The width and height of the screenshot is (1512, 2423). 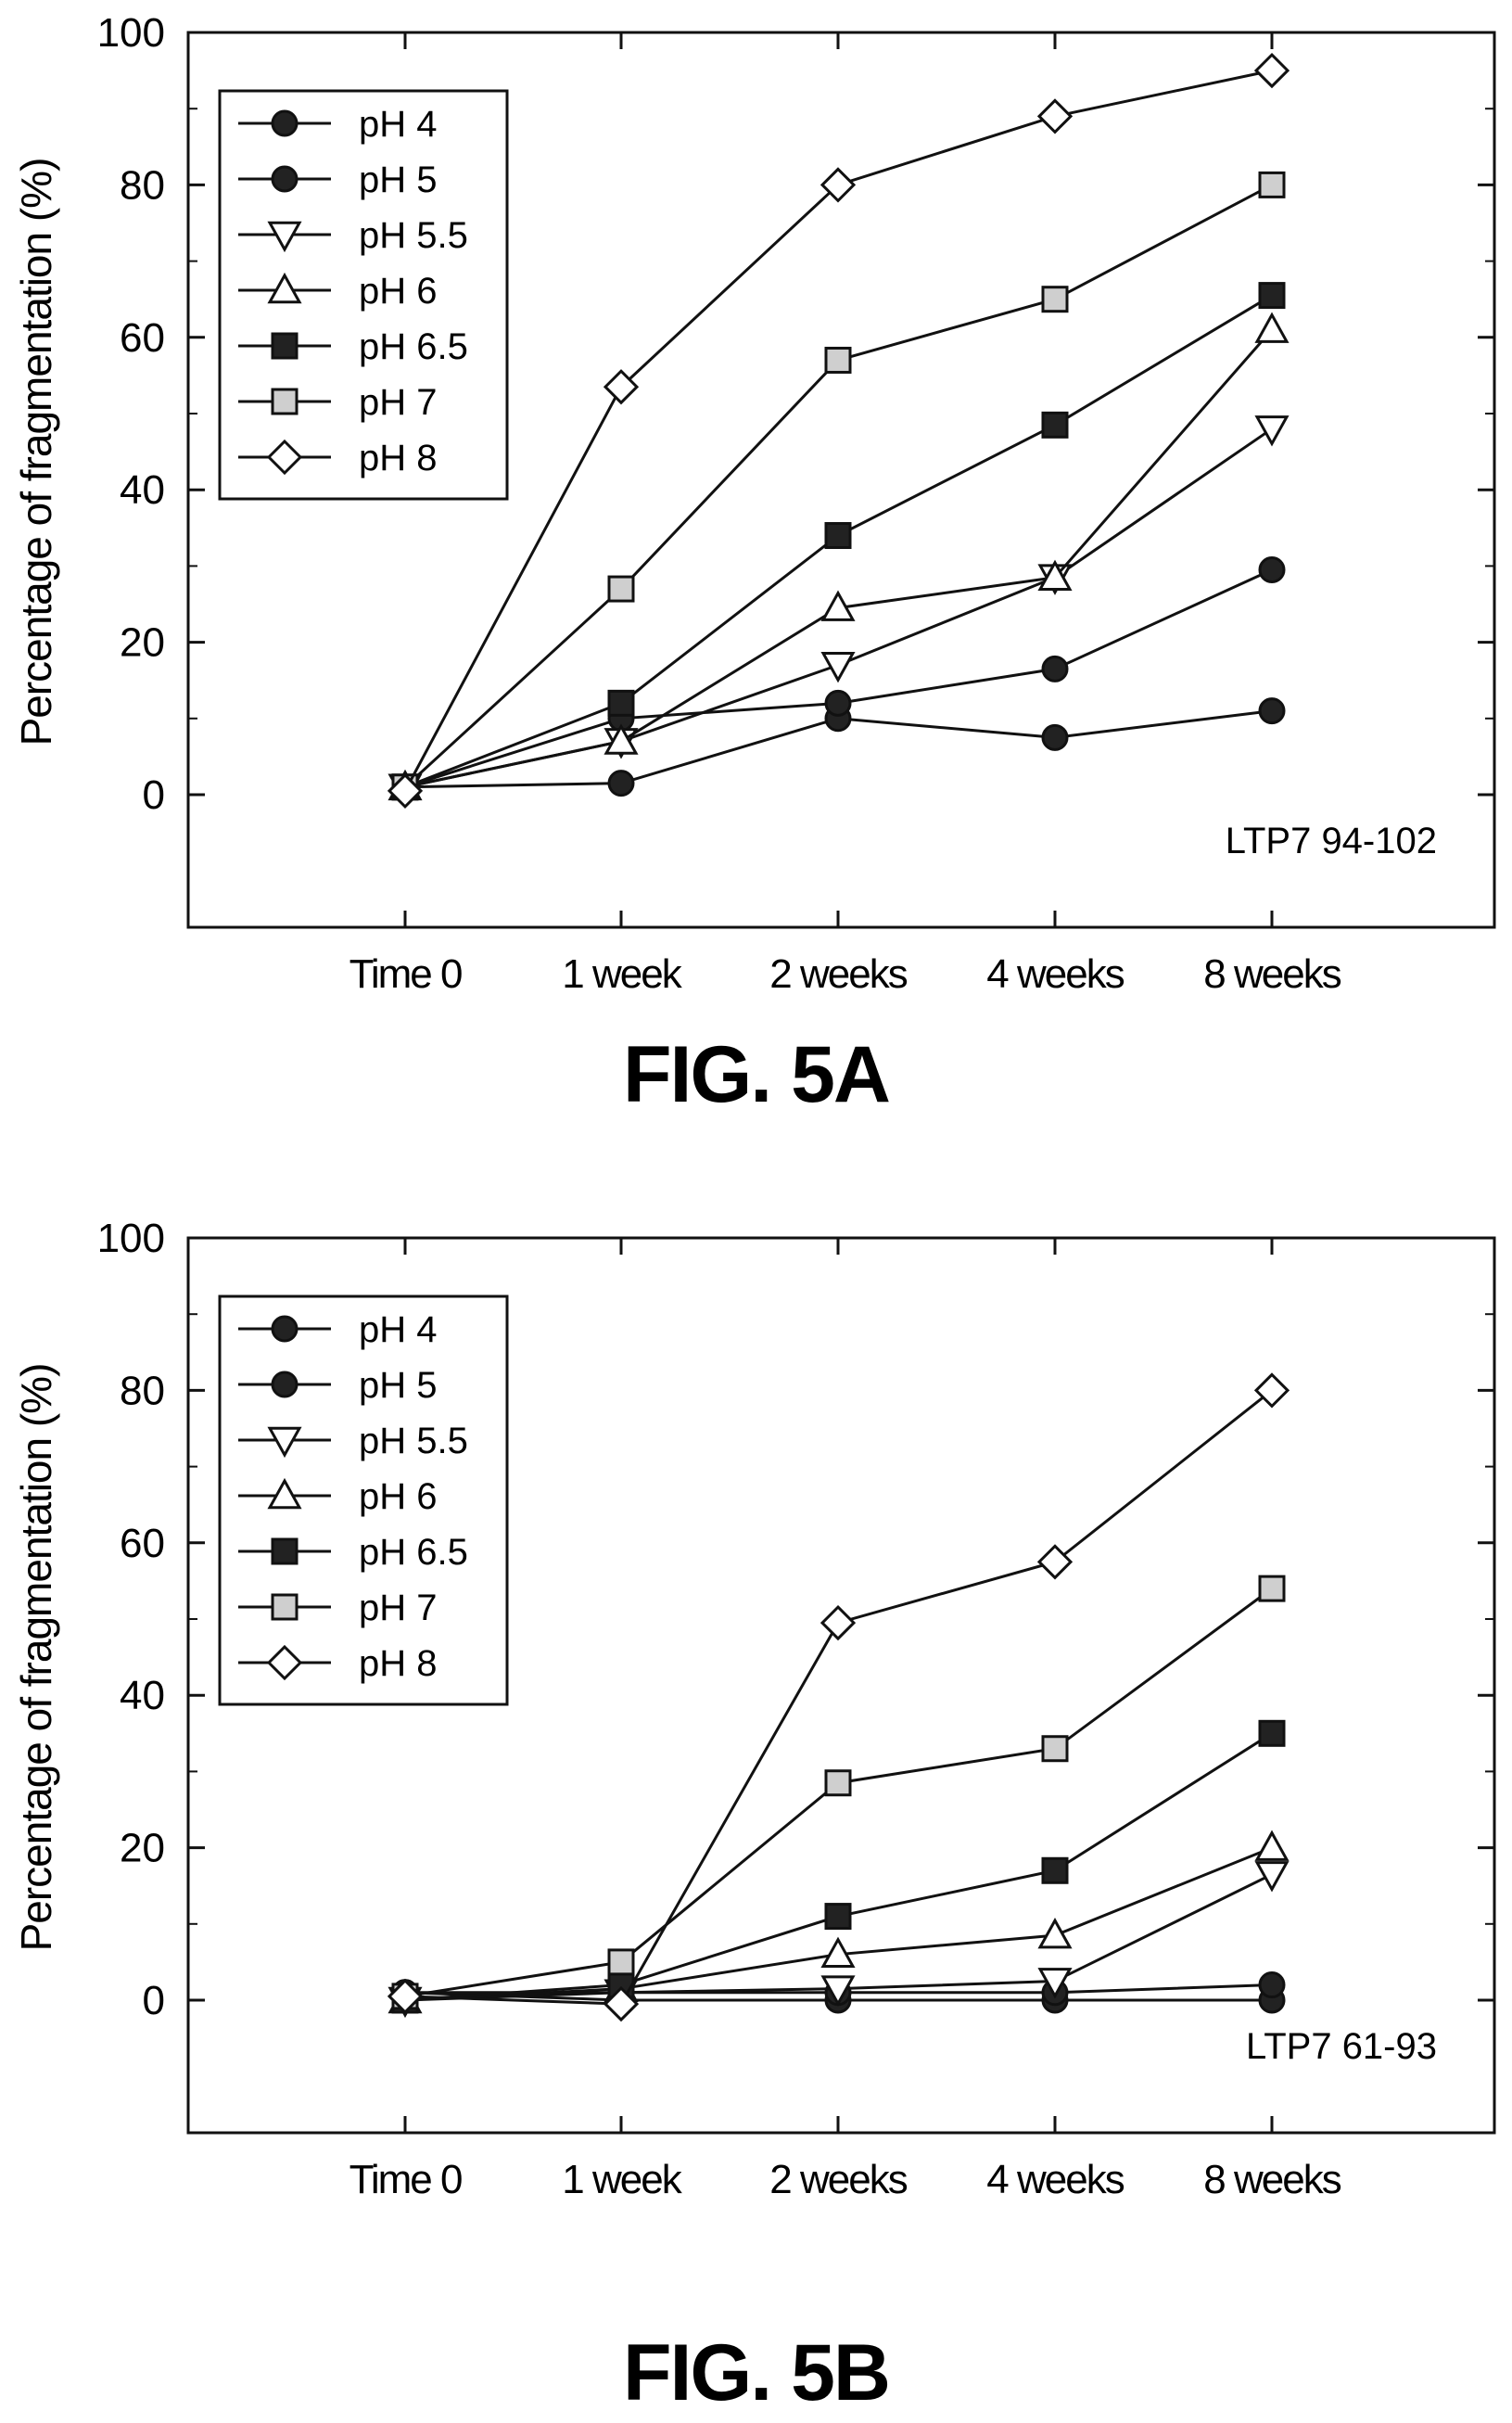 I want to click on chart-annotation: LTP7 61-93, so click(x=1341, y=2046).